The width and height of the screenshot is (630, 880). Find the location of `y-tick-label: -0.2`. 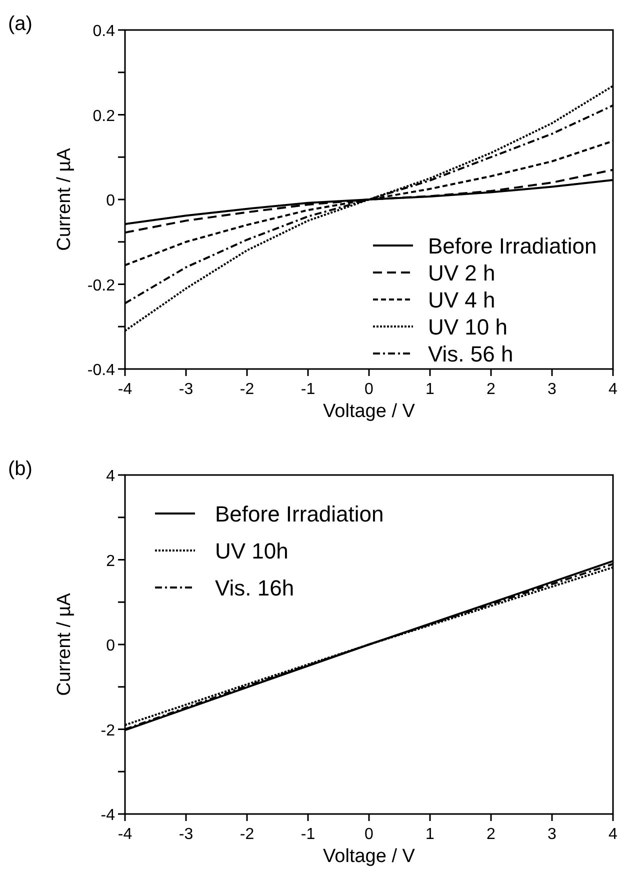

y-tick-label: -0.2 is located at coordinates (101, 285).